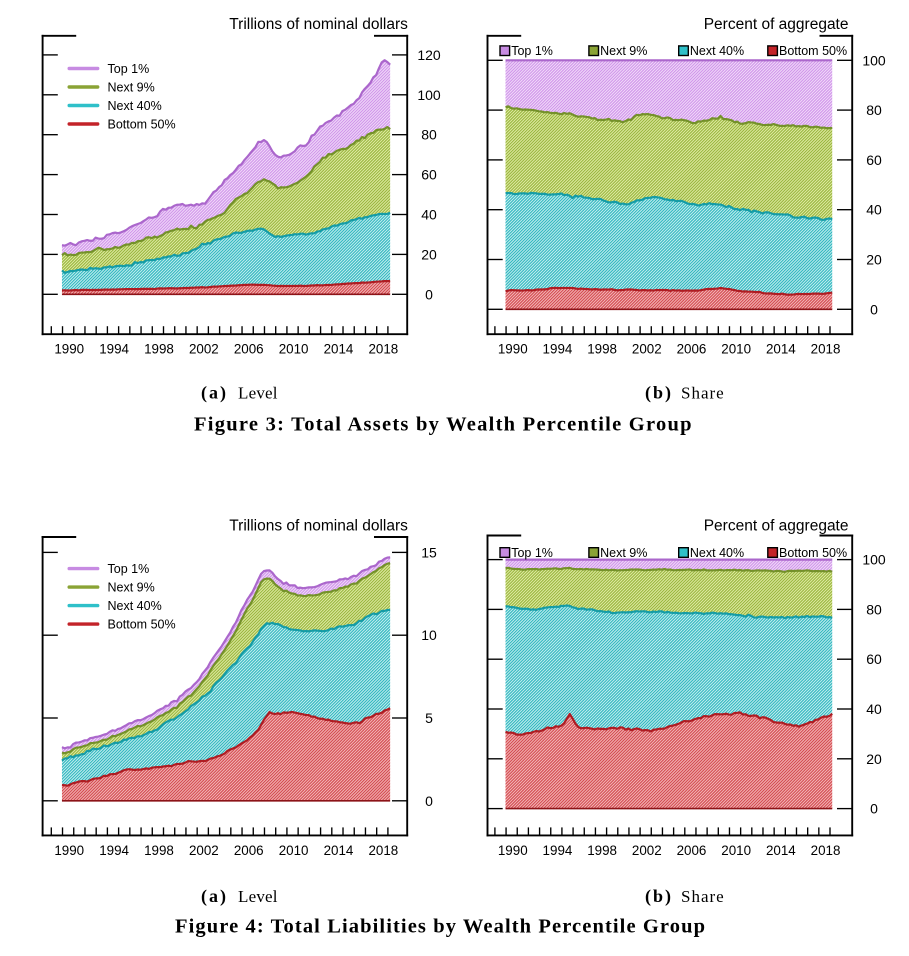 This screenshot has height=956, width=909. Describe the element at coordinates (429, 718) in the screenshot. I see `svg-text: 5` at that location.